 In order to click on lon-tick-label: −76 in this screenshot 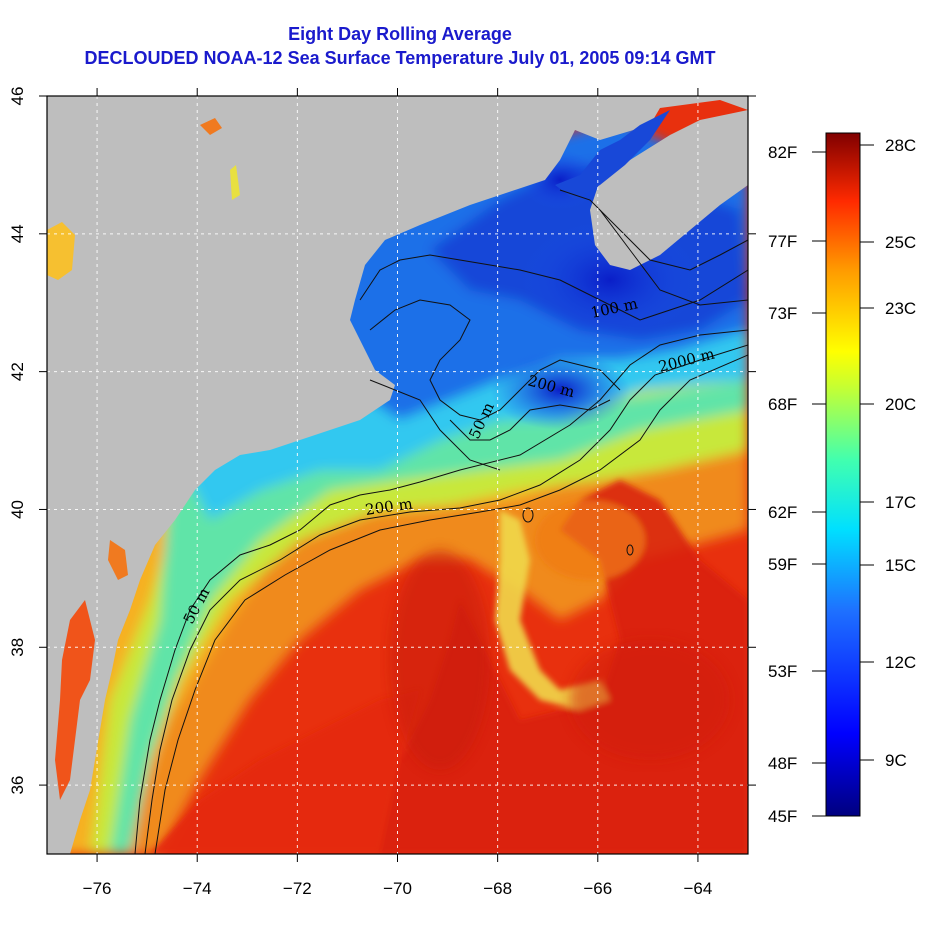, I will do `click(97, 888)`.